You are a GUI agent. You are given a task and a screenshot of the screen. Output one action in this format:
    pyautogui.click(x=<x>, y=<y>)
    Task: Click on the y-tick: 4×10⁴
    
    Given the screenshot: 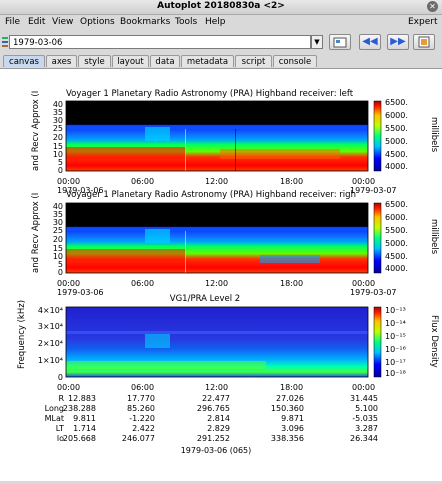 What is the action you would take?
    pyautogui.click(x=50, y=310)
    